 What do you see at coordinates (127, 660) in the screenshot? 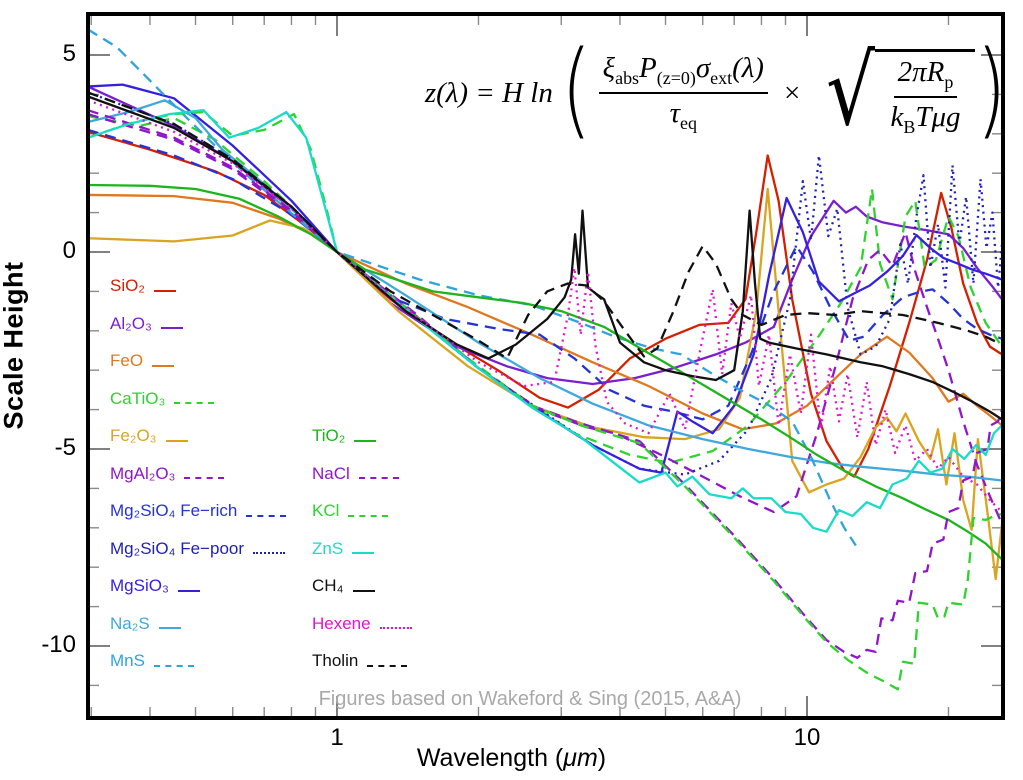
I see `legend-label: MnS` at bounding box center [127, 660].